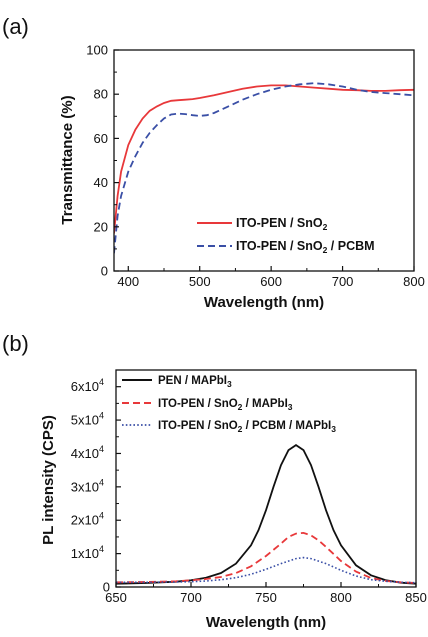 The height and width of the screenshot is (637, 428). Describe the element at coordinates (87, 552) in the screenshot. I see `b-y-tick-label: 1x10⁴` at that location.